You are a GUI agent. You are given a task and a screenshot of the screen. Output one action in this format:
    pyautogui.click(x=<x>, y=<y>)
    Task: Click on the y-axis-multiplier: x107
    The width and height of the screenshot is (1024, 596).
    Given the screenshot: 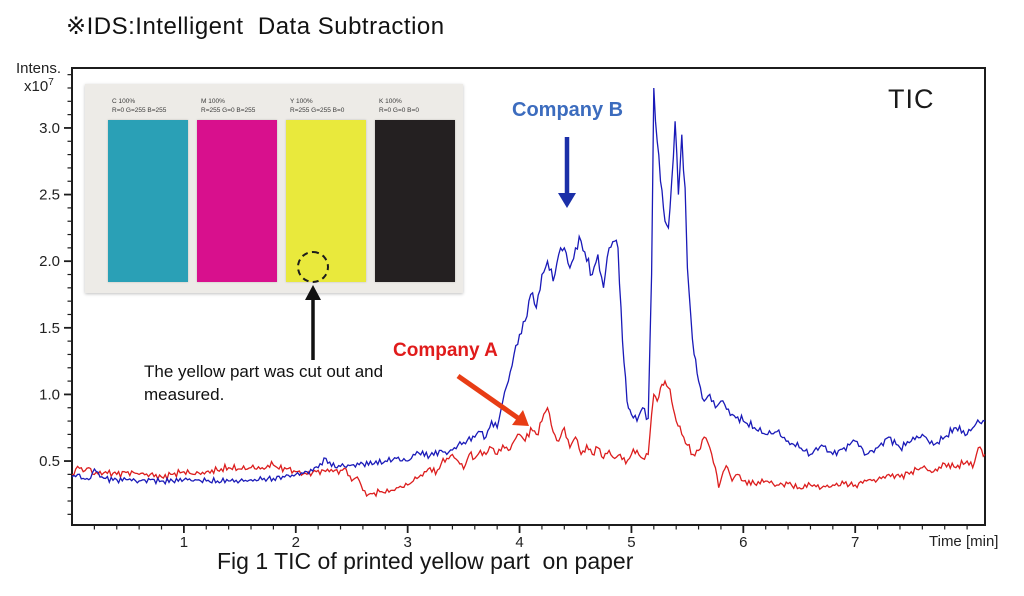 What is the action you would take?
    pyautogui.click(x=39, y=86)
    